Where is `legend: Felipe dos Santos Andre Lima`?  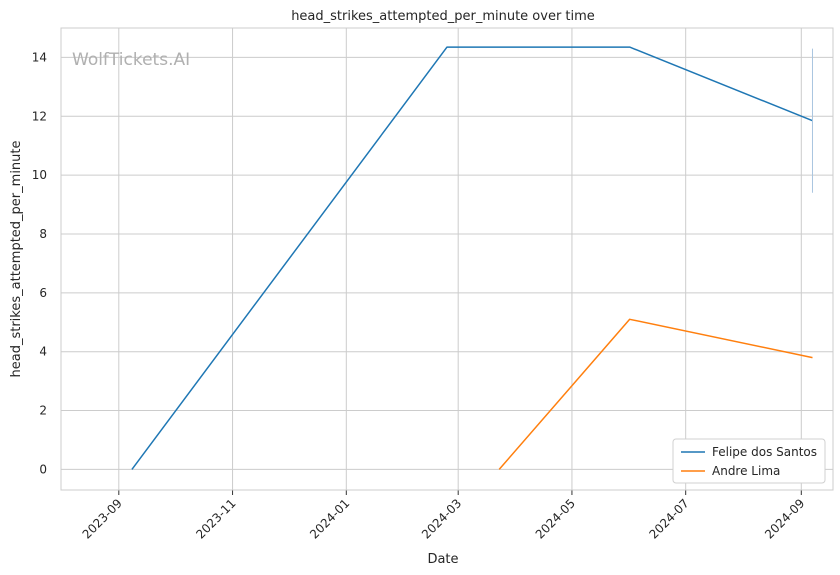
legend: Felipe dos Santos Andre Lima is located at coordinates (749, 461).